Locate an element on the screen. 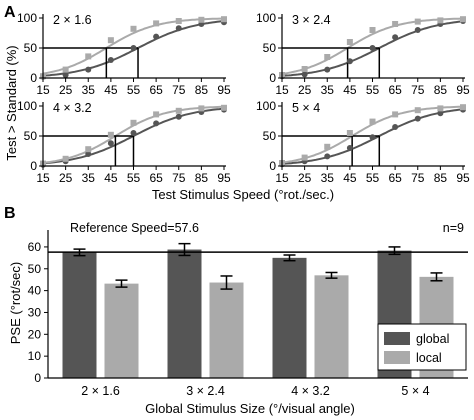 The width and height of the screenshot is (474, 420). subplot-3: 0 50 100 15 25 35 45 55 65 75 85 95 4 × 3.2 is located at coordinates (124, 142).